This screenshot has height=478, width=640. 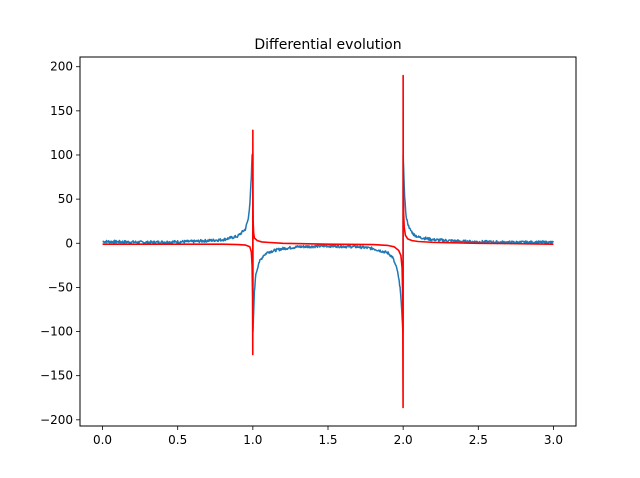 I want to click on y-tick-label: 100, so click(x=61, y=155).